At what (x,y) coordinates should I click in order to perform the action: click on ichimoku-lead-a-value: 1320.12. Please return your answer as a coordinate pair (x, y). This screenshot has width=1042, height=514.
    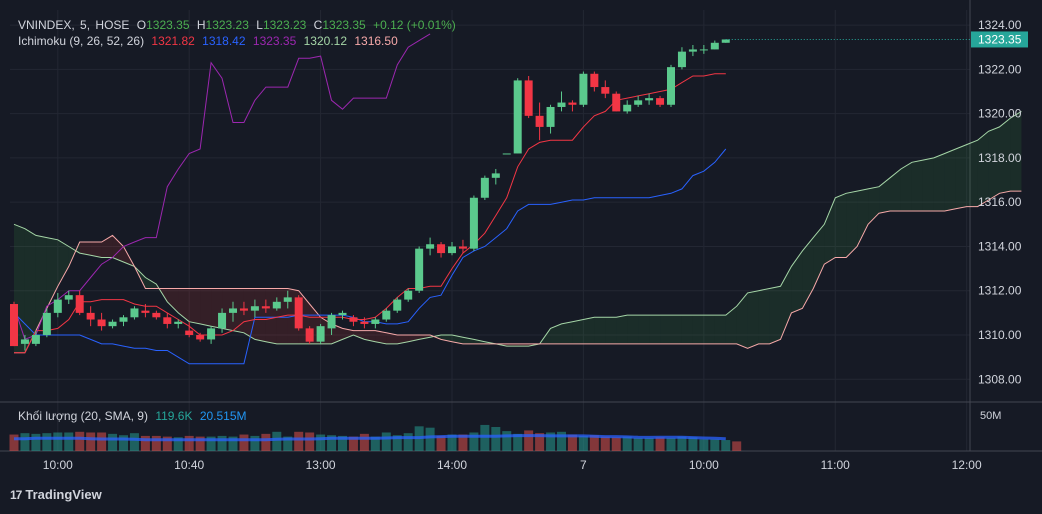
    Looking at the image, I should click on (325, 41).